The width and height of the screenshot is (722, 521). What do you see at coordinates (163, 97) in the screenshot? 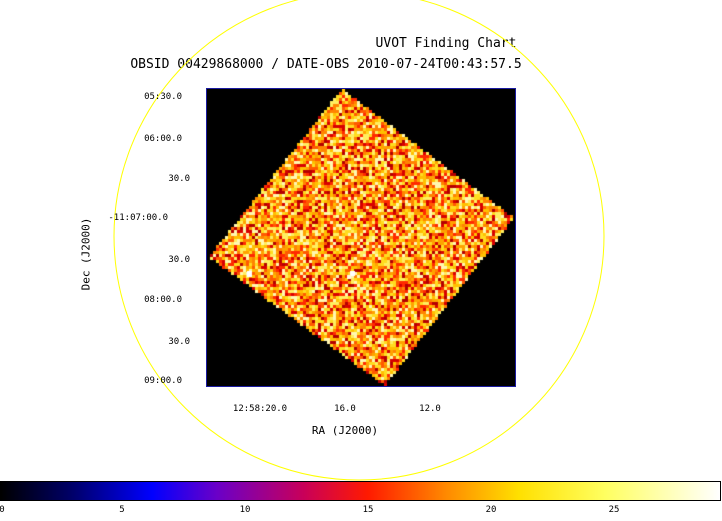
I see `dec-tick-label: 05:30.0` at bounding box center [163, 97].